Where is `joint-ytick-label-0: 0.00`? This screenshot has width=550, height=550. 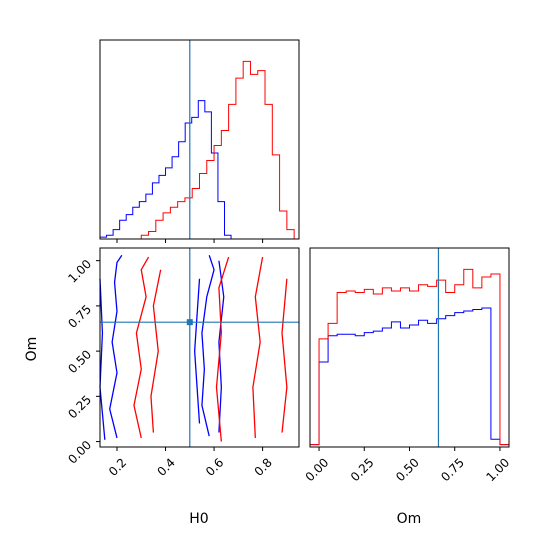 joint-ytick-label-0: 0.00 is located at coordinates (79, 452).